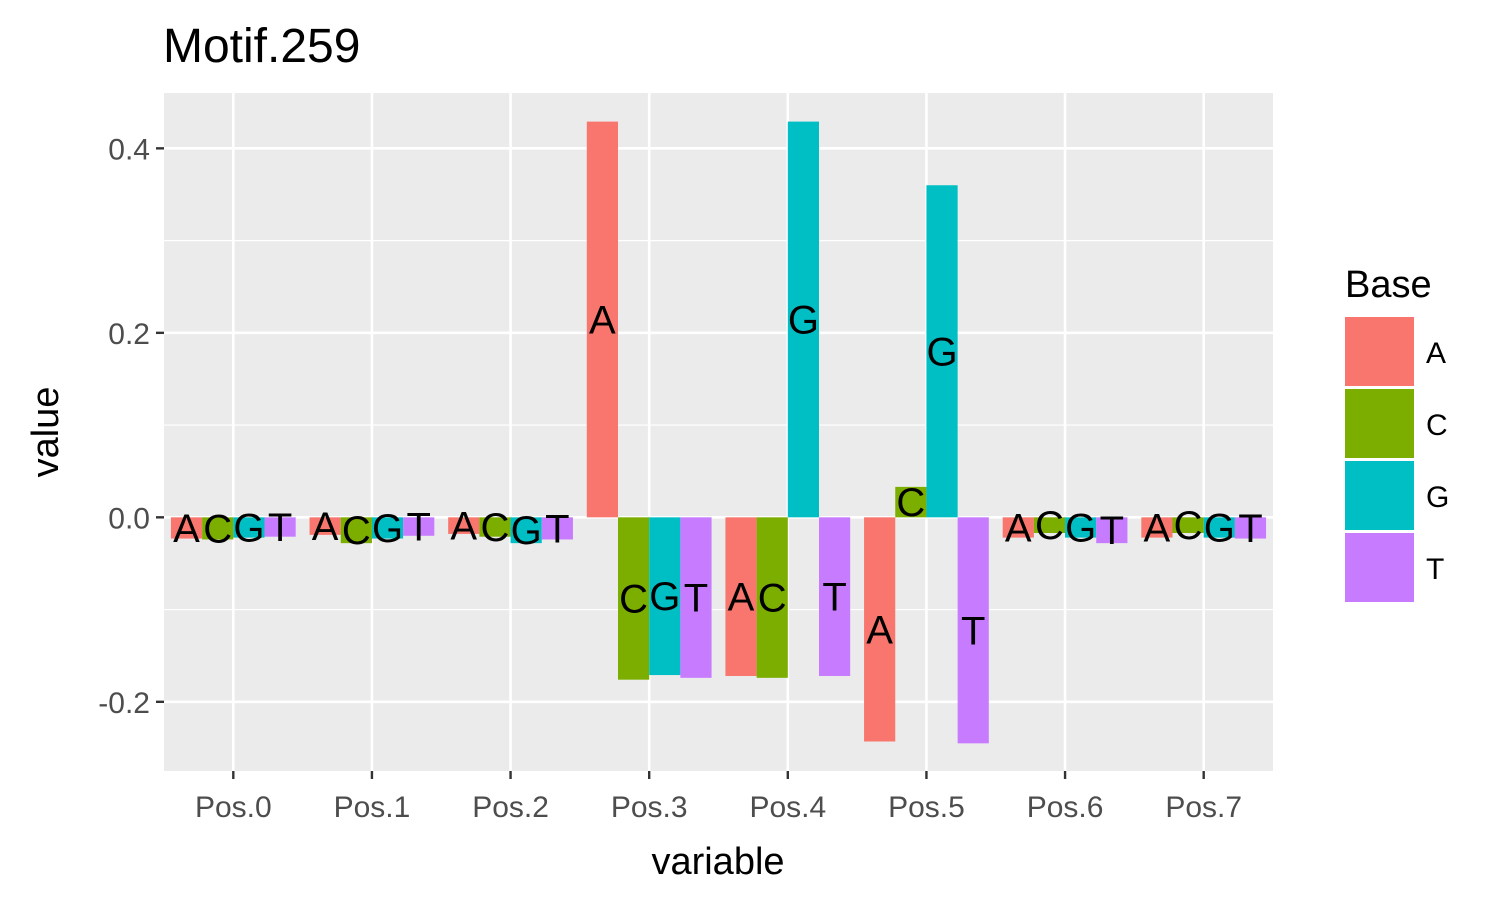  I want to click on x-tick-label: Pos.6, so click(1065, 807).